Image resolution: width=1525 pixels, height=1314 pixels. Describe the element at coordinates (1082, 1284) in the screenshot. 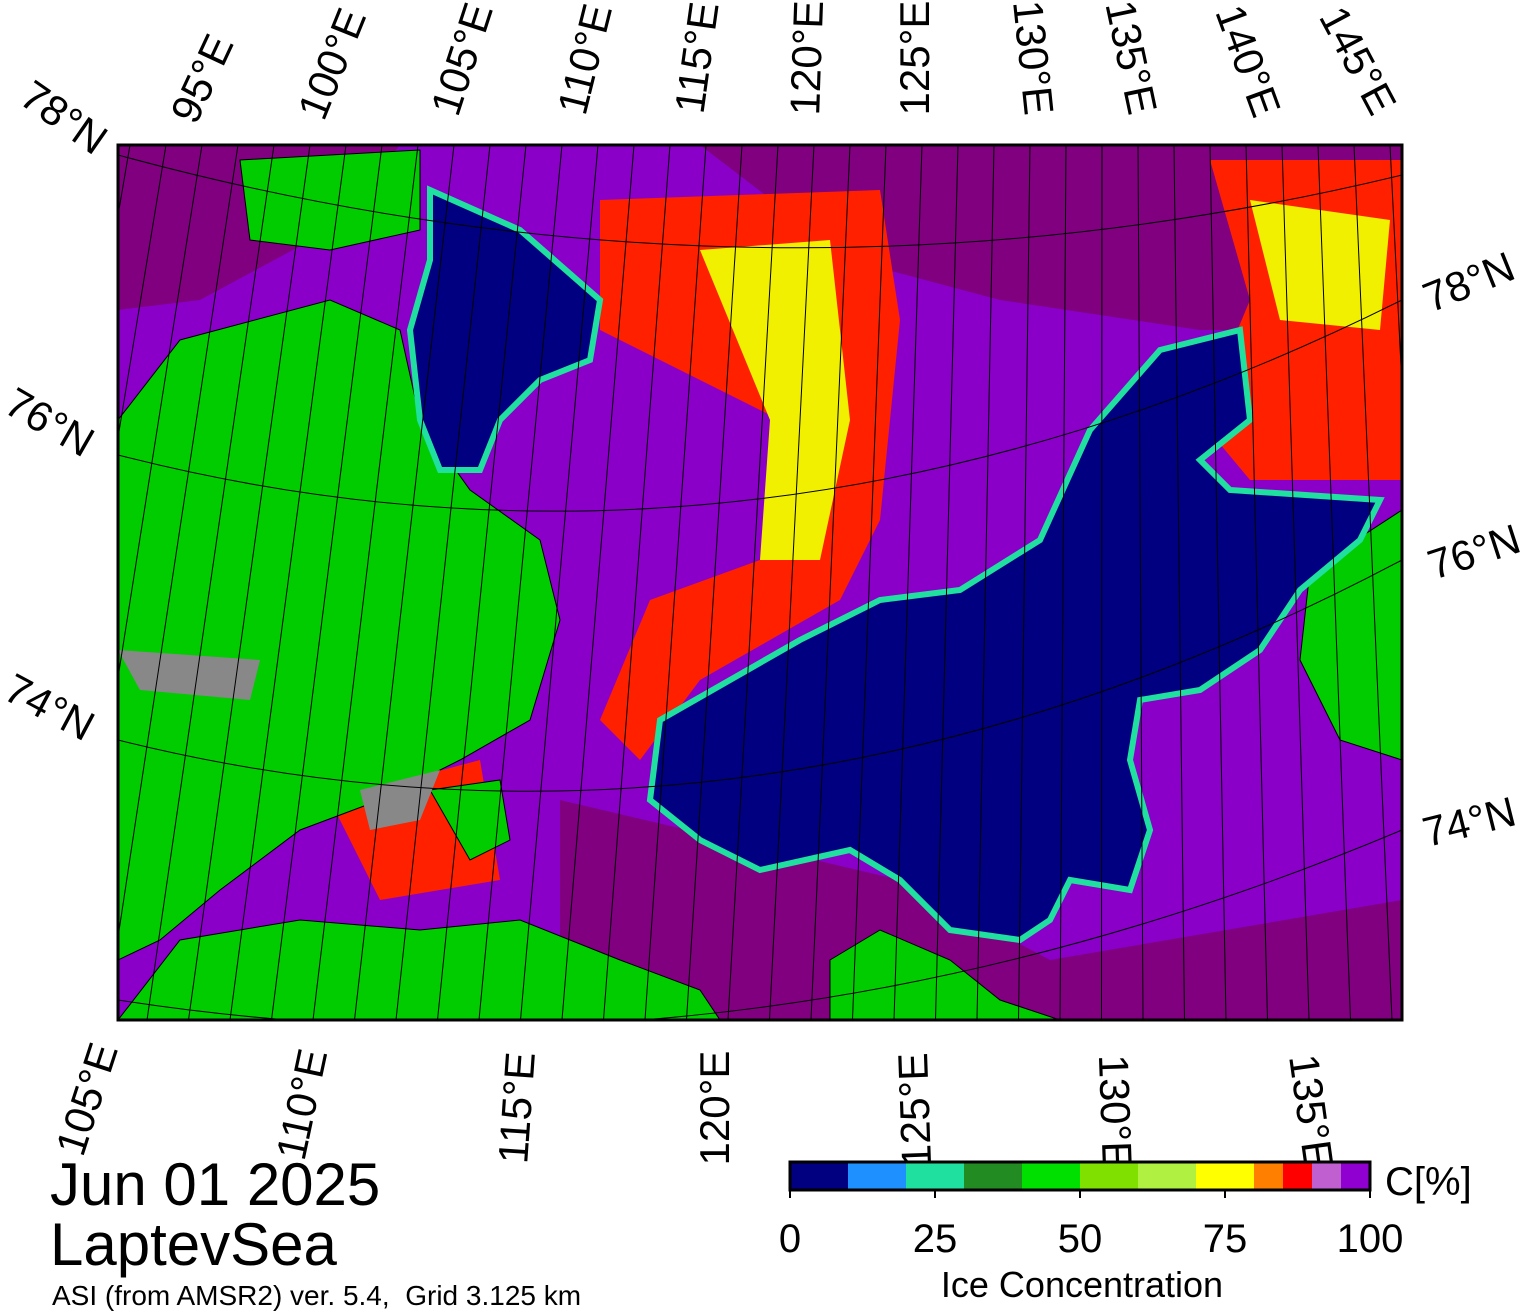

I see `colorbar-label: Ice Concentration` at that location.